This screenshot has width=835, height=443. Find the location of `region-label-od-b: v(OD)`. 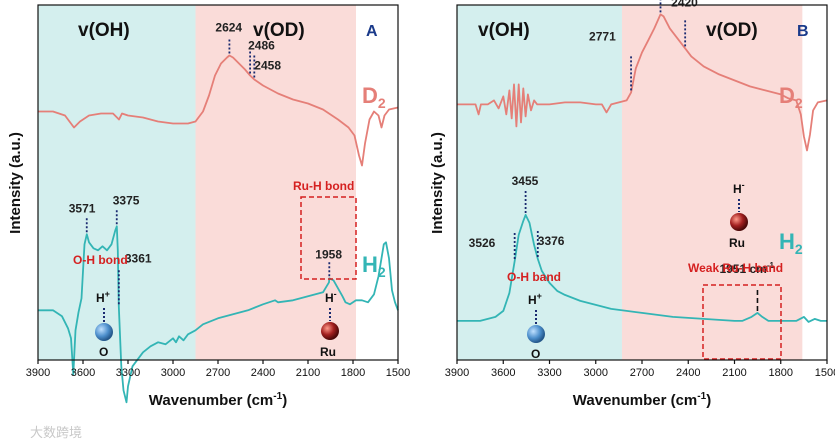

region-label-od-b: v(OD) is located at coordinates (732, 30).